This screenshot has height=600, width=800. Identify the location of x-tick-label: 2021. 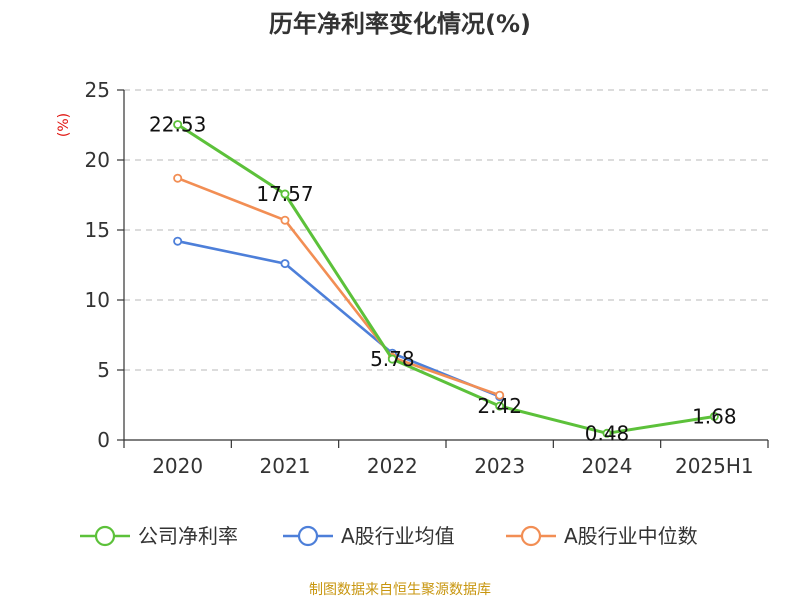
(285, 466).